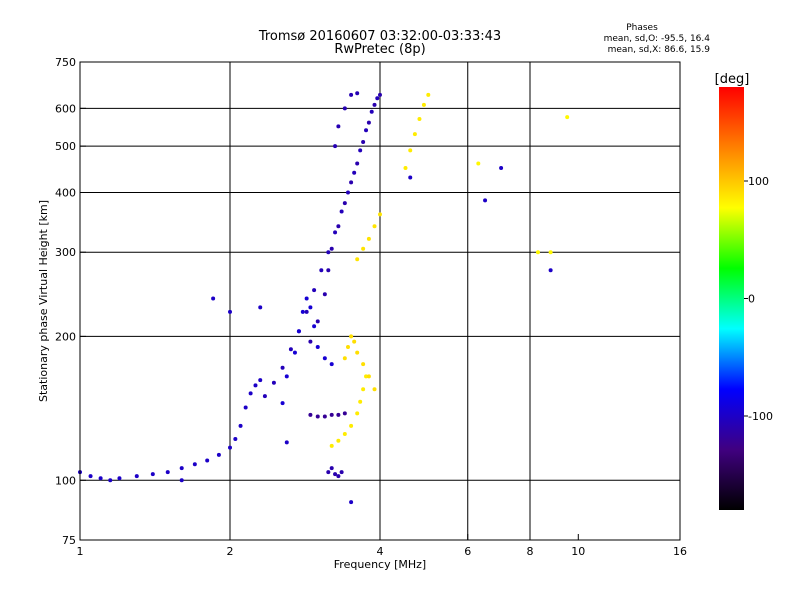  What do you see at coordinates (65, 108) in the screenshot?
I see `y-tick-label: 600` at bounding box center [65, 108].